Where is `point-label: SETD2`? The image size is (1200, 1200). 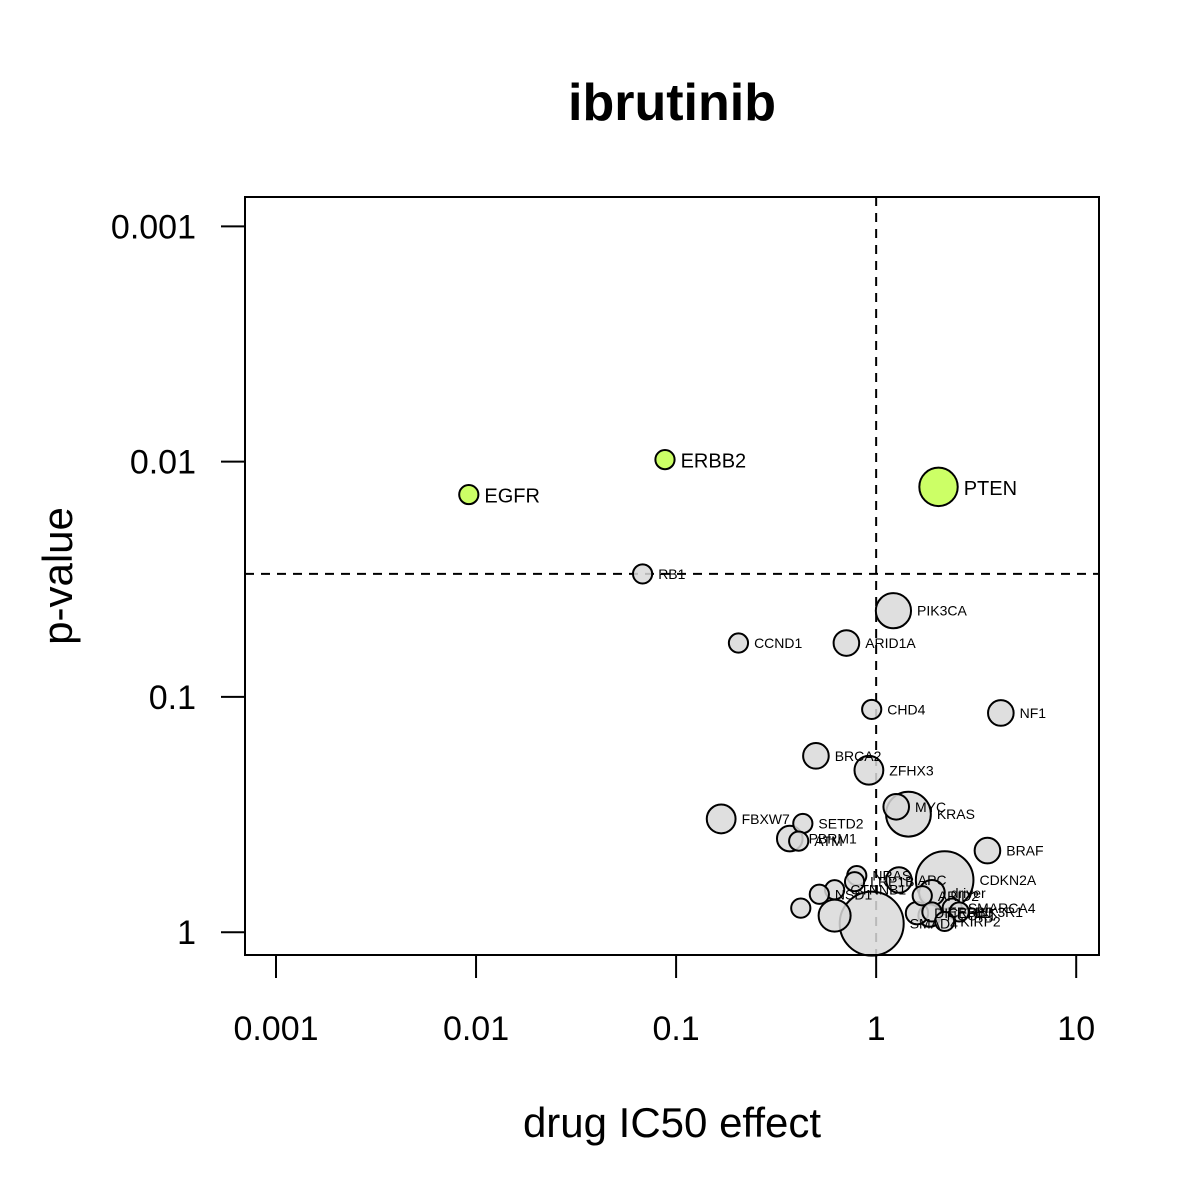 point-label: SETD2 is located at coordinates (840, 823).